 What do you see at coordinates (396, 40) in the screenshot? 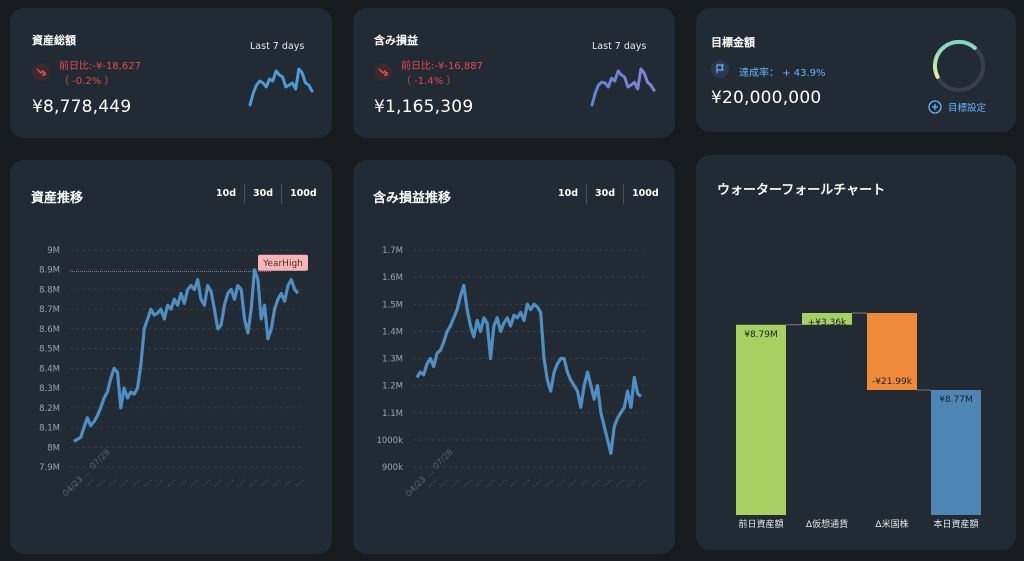
I see `kpi-title: 含み損益` at bounding box center [396, 40].